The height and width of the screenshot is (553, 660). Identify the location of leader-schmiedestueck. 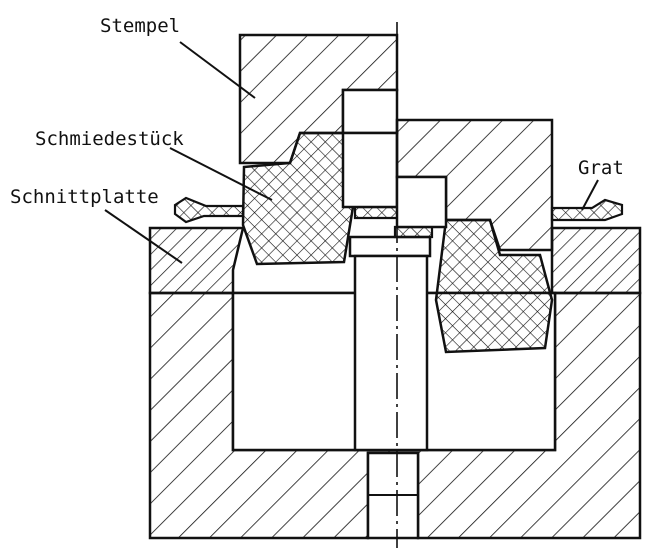
(221, 174).